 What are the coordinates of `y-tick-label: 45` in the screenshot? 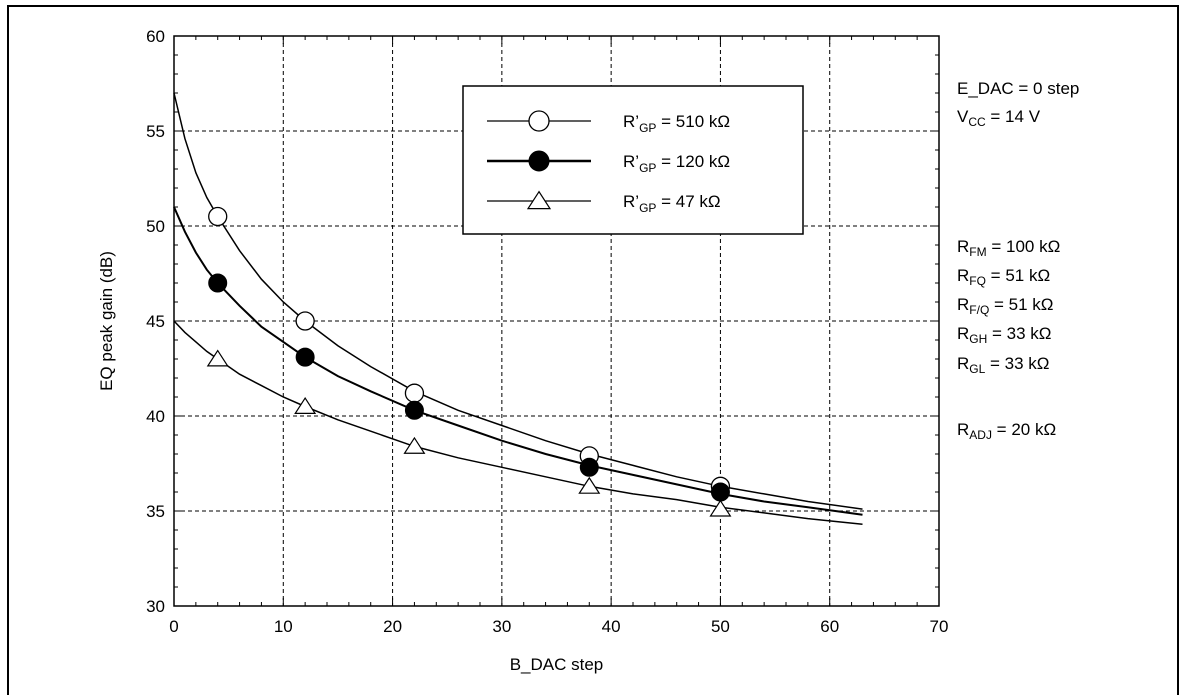 It's located at (155, 321).